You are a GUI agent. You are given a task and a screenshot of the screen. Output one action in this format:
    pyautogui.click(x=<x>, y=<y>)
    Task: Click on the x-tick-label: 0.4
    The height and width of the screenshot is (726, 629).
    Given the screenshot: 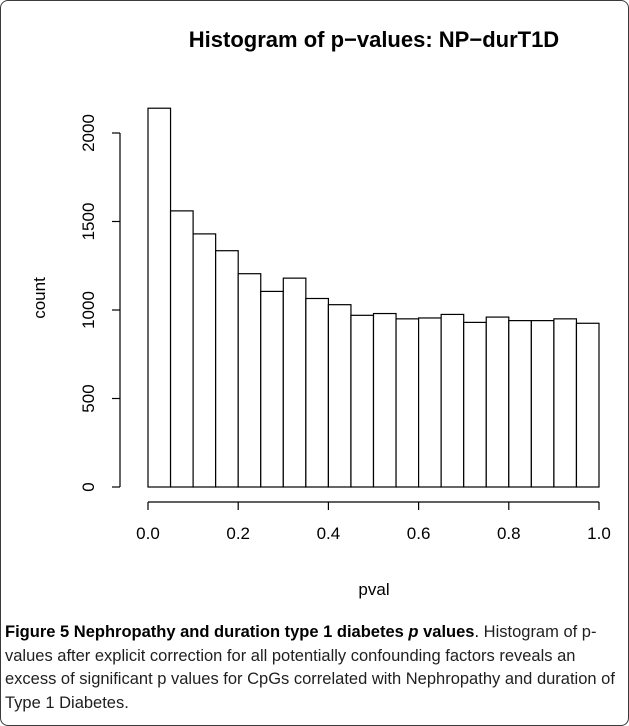 What is the action you would take?
    pyautogui.click(x=329, y=533)
    